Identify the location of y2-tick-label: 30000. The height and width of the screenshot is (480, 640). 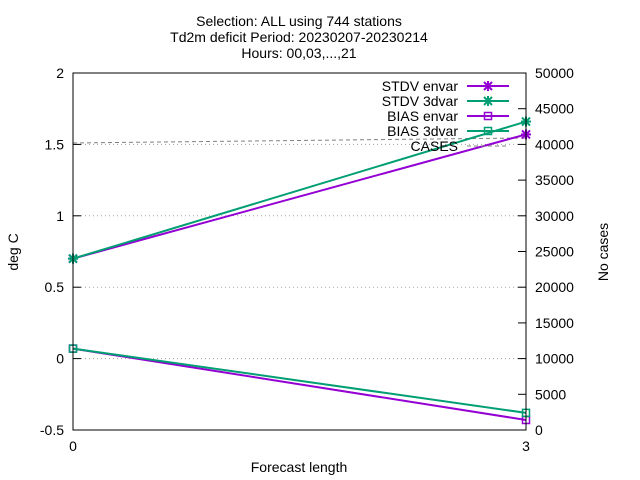
(554, 216).